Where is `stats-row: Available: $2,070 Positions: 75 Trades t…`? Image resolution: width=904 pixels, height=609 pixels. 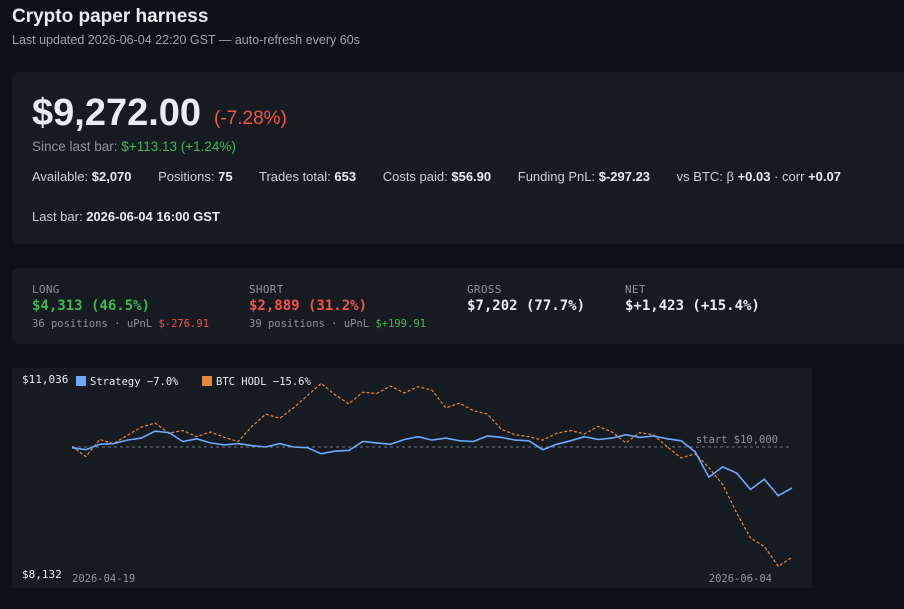
stats-row: Available: $2,070 Positions: 75 Trades t… is located at coordinates (448, 176).